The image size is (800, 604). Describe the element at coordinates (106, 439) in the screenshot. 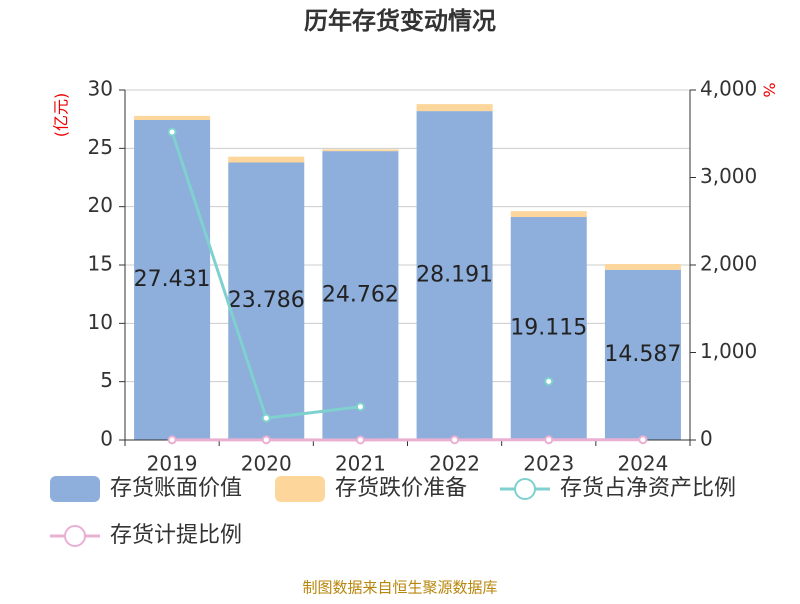

I see `y-tick-label: 0` at that location.